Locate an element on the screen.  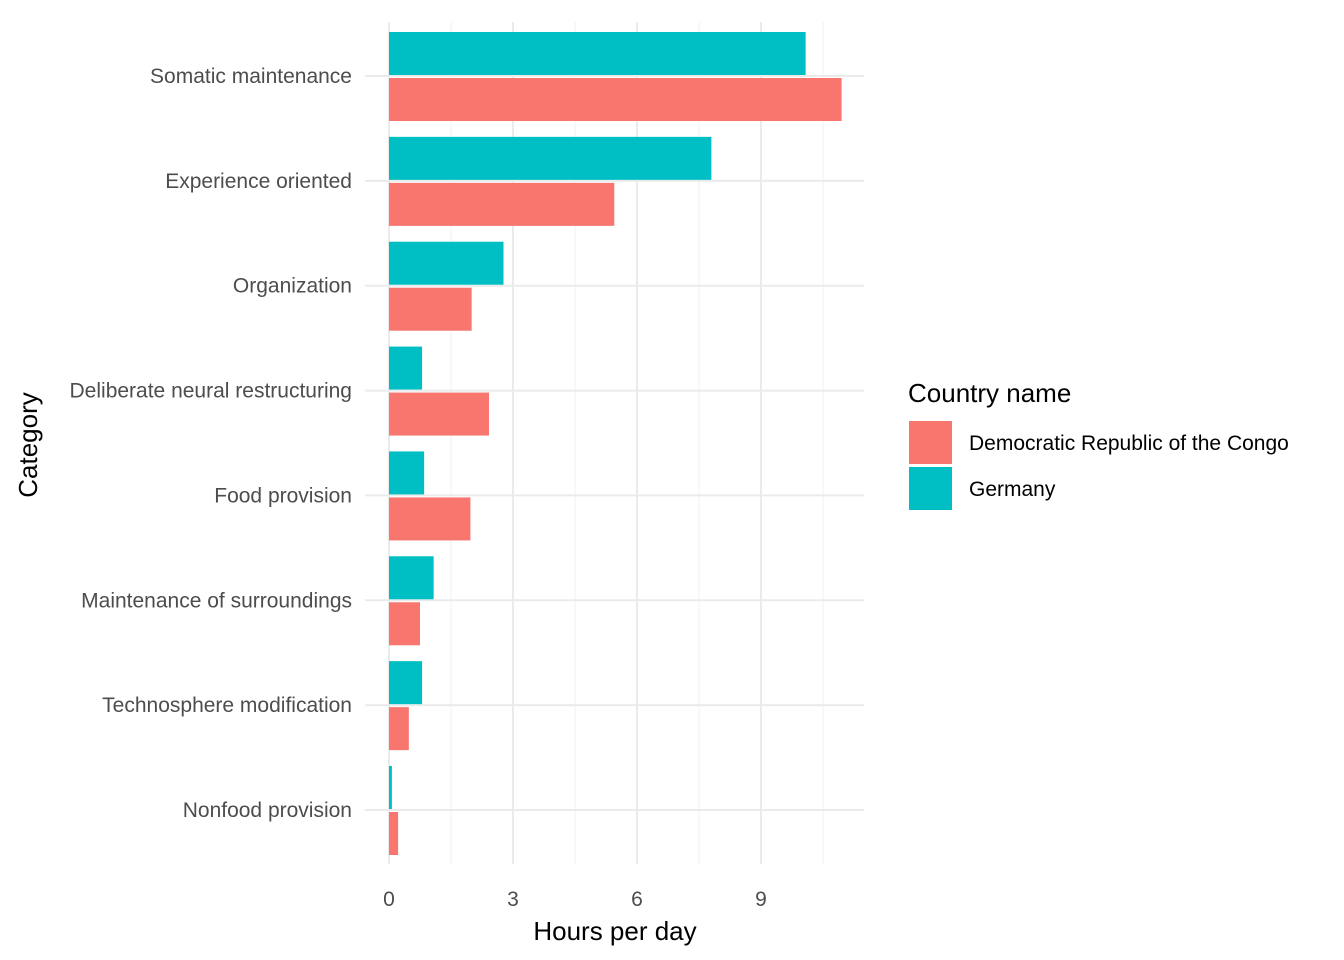
y-tick-label: Nonfood provision is located at coordinates (267, 810).